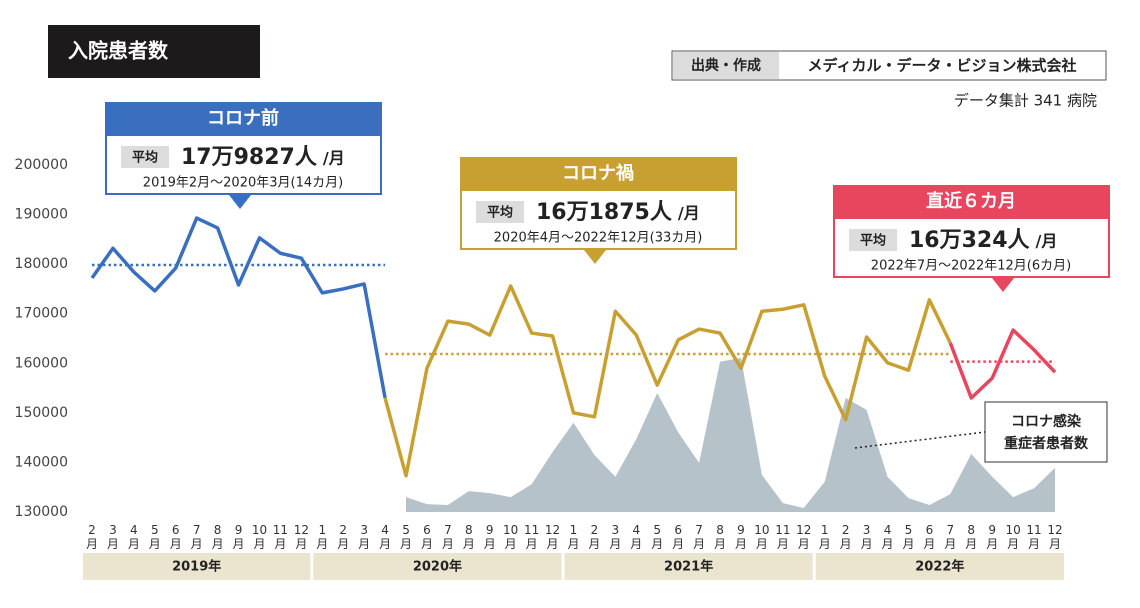  I want to click on series-name: コロナ前, so click(243, 118).